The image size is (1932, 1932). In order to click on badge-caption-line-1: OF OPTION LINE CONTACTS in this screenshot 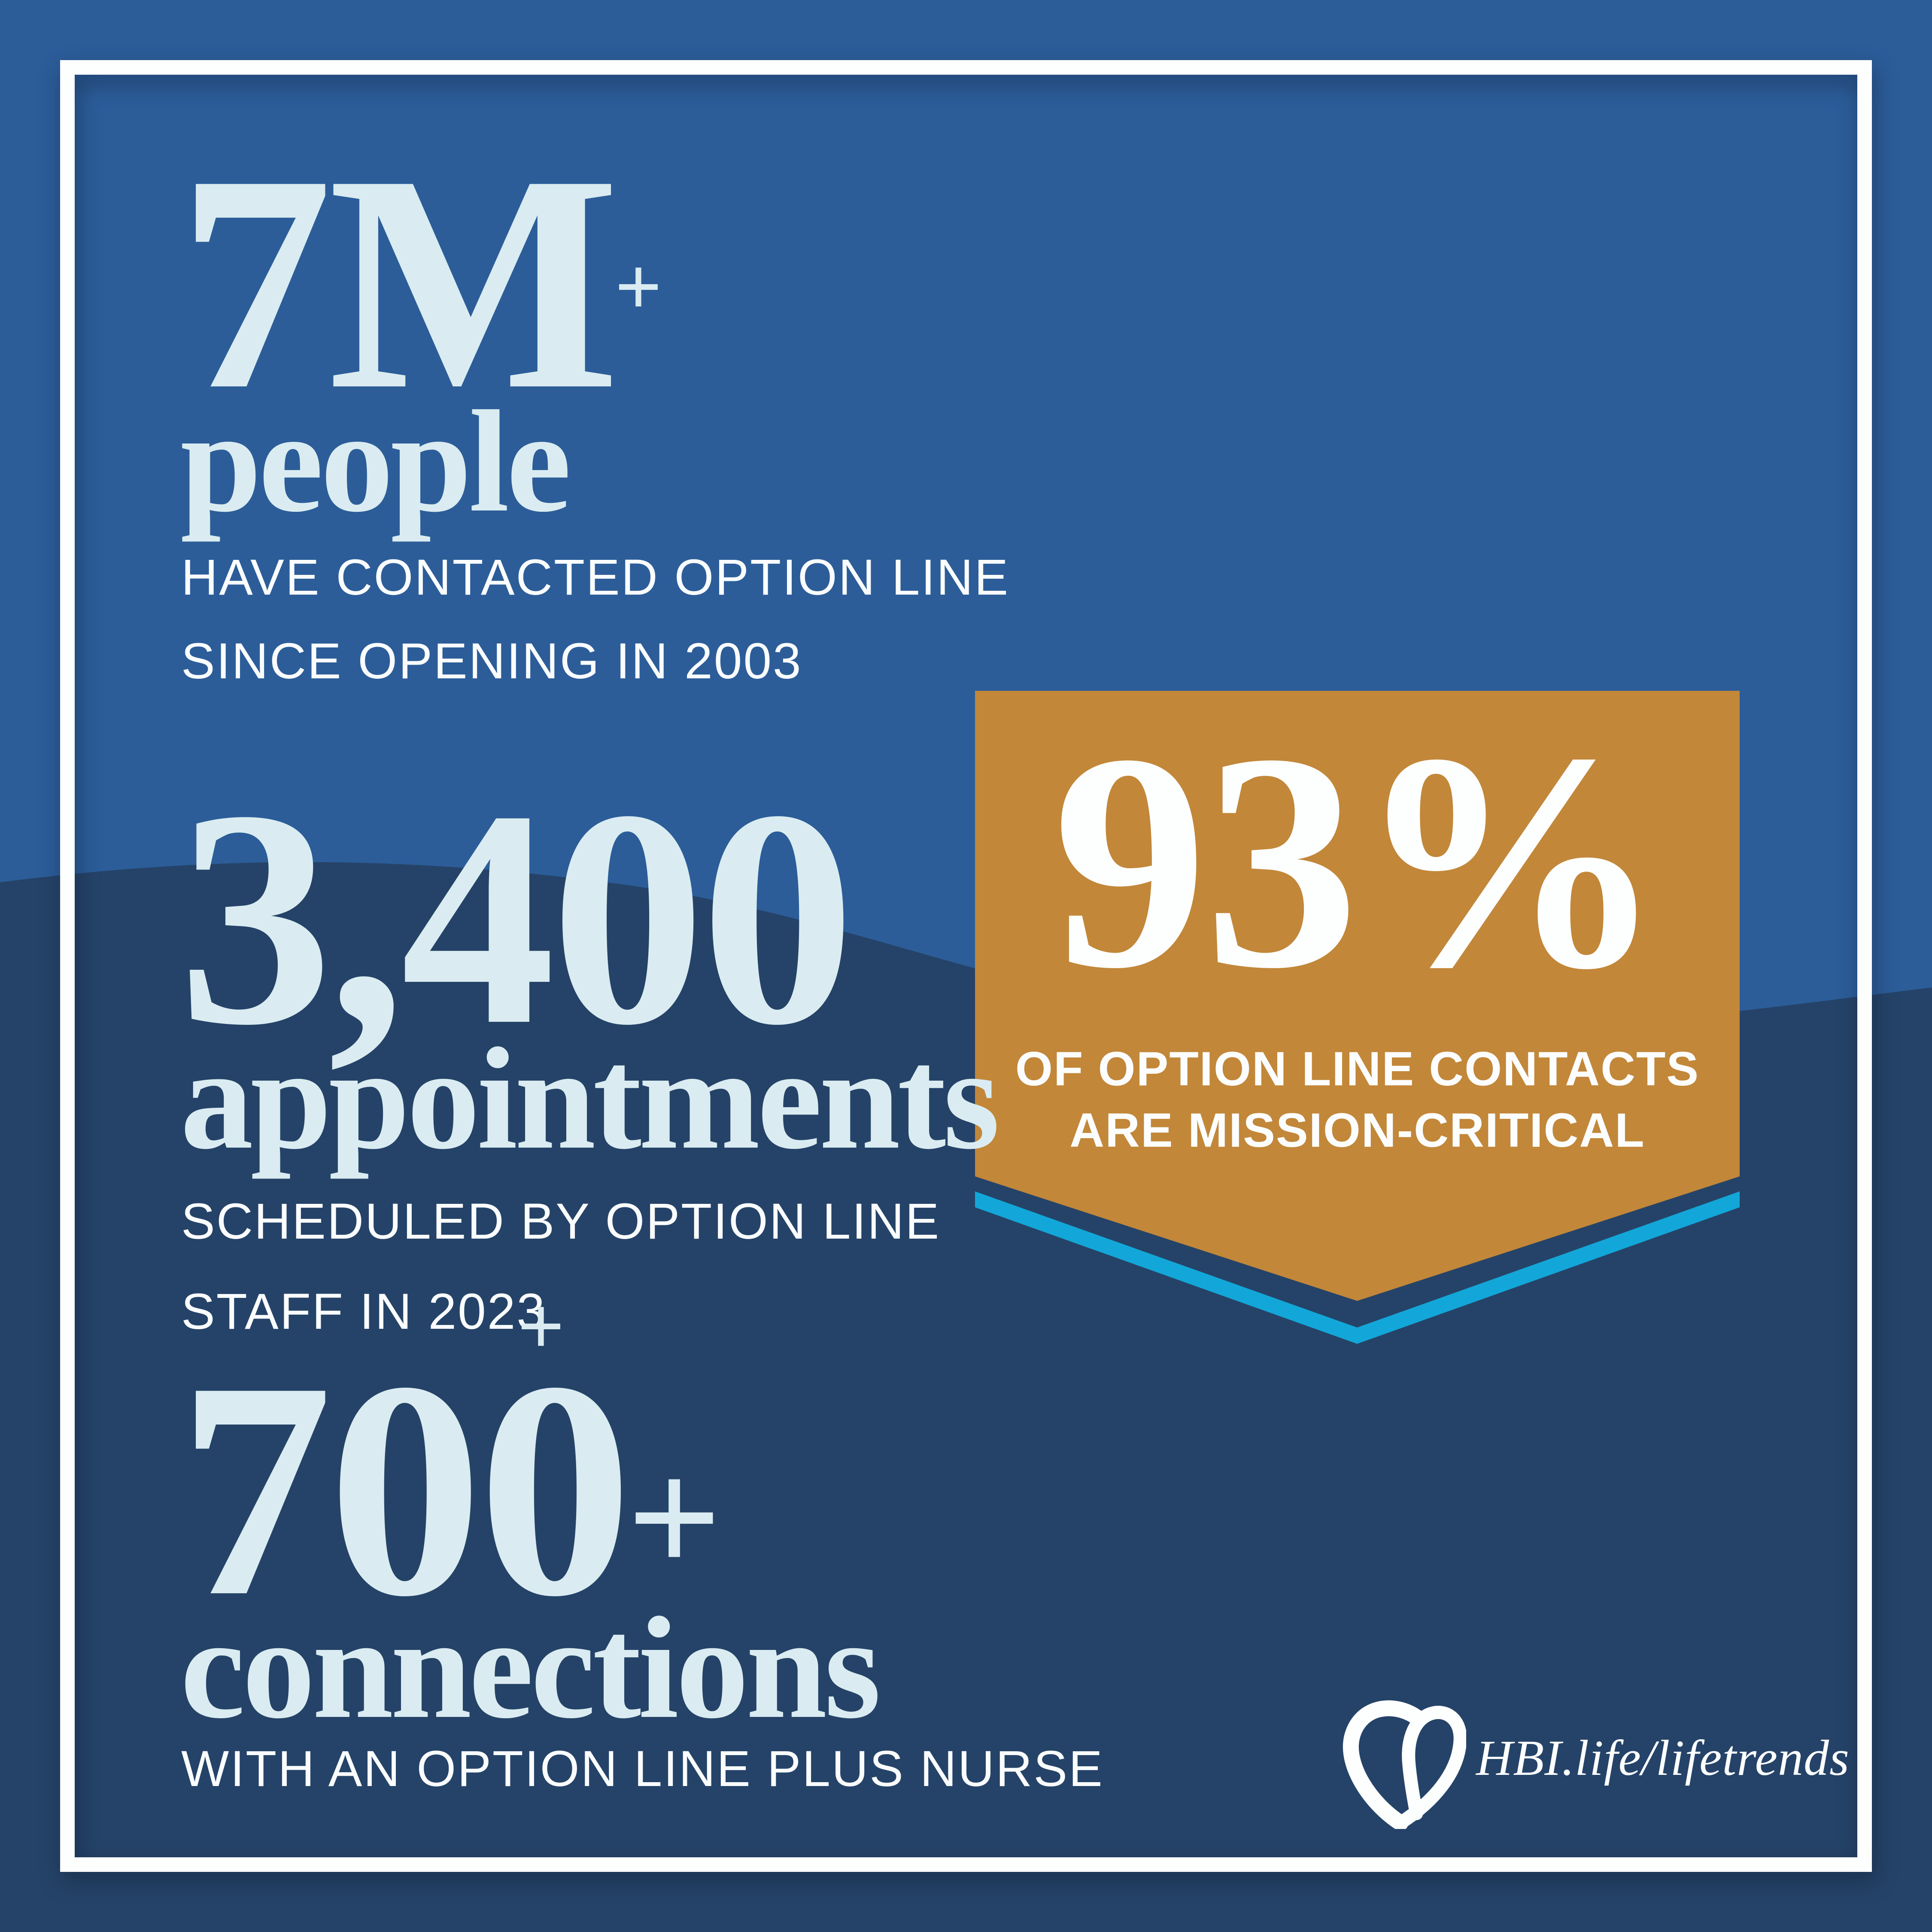, I will do `click(1357, 1069)`.